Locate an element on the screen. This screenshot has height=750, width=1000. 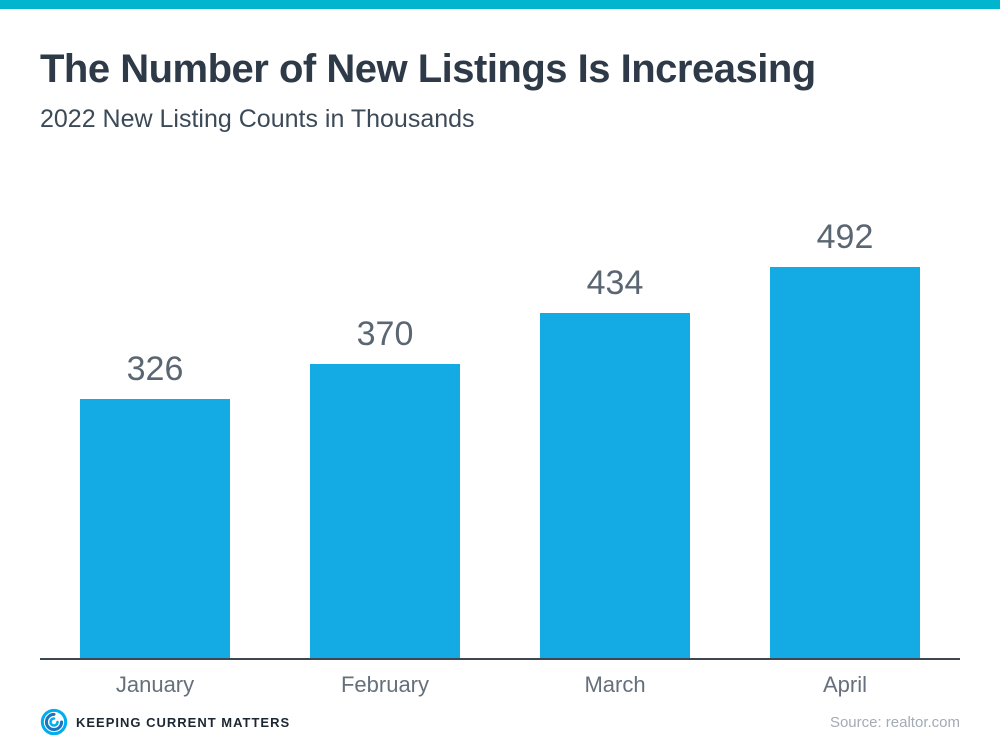
chart-subtitle: 2022 New Listing Counts in Thousands is located at coordinates (257, 119).